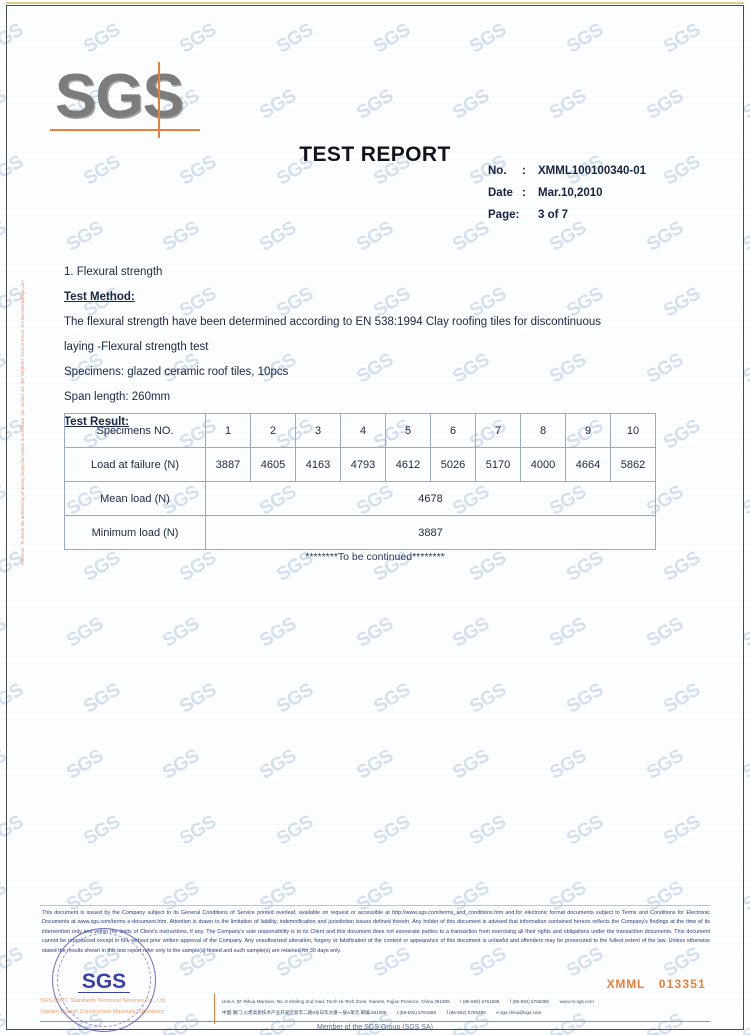 Image resolution: width=750 pixels, height=1035 pixels. Describe the element at coordinates (543, 430) in the screenshot. I see `cell-specimen-no: 8` at that location.